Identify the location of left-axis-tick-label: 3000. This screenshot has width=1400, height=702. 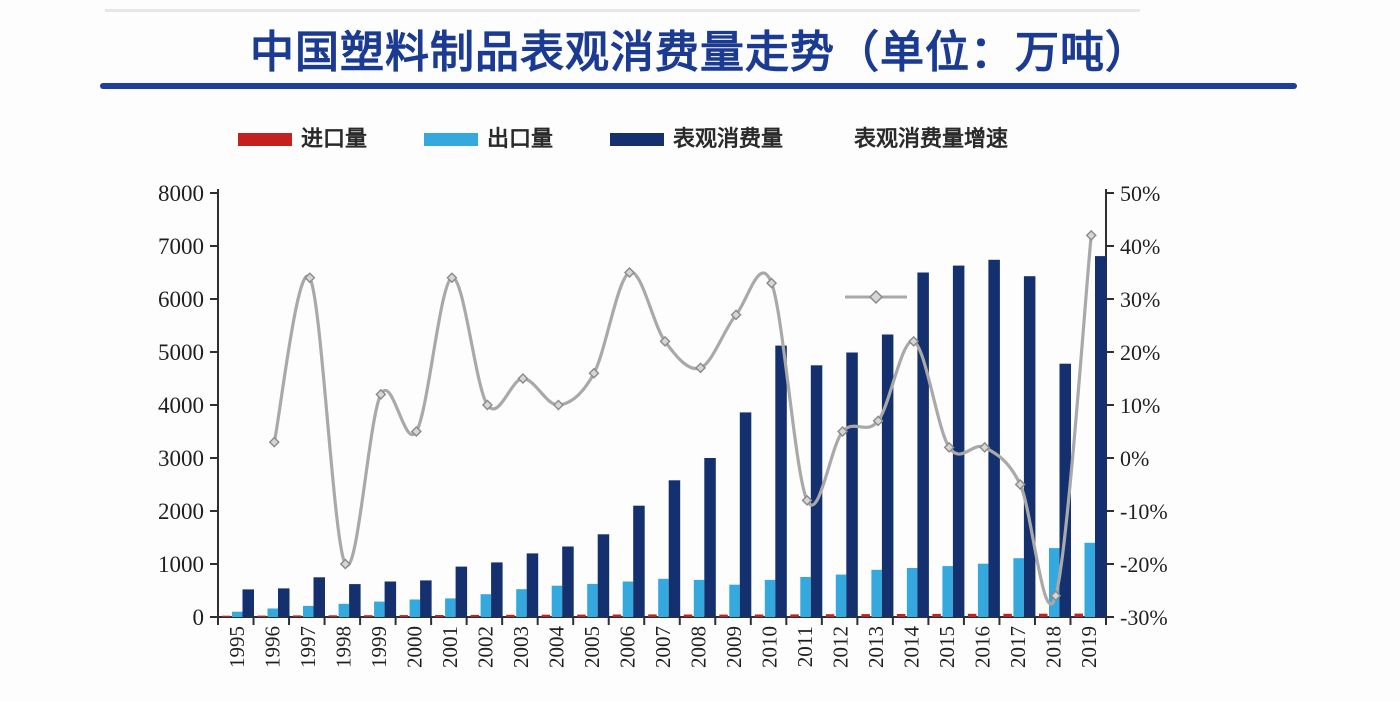
(181, 458).